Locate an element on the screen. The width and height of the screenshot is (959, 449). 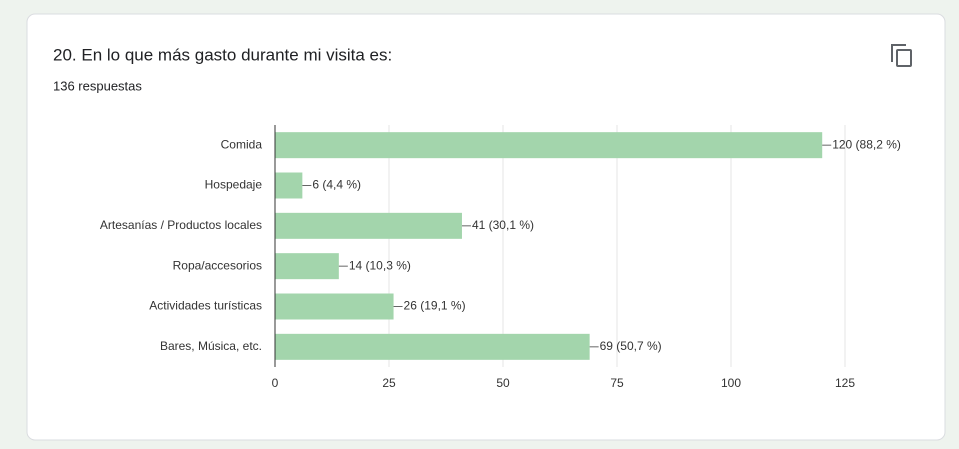
x-tick-label: 25 is located at coordinates (389, 383).